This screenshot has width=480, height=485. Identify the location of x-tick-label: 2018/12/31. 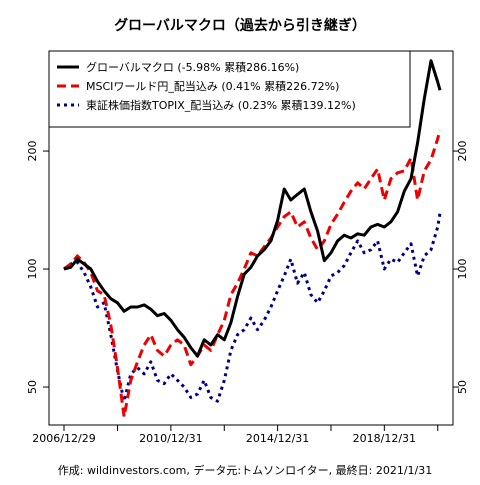
(384, 438).